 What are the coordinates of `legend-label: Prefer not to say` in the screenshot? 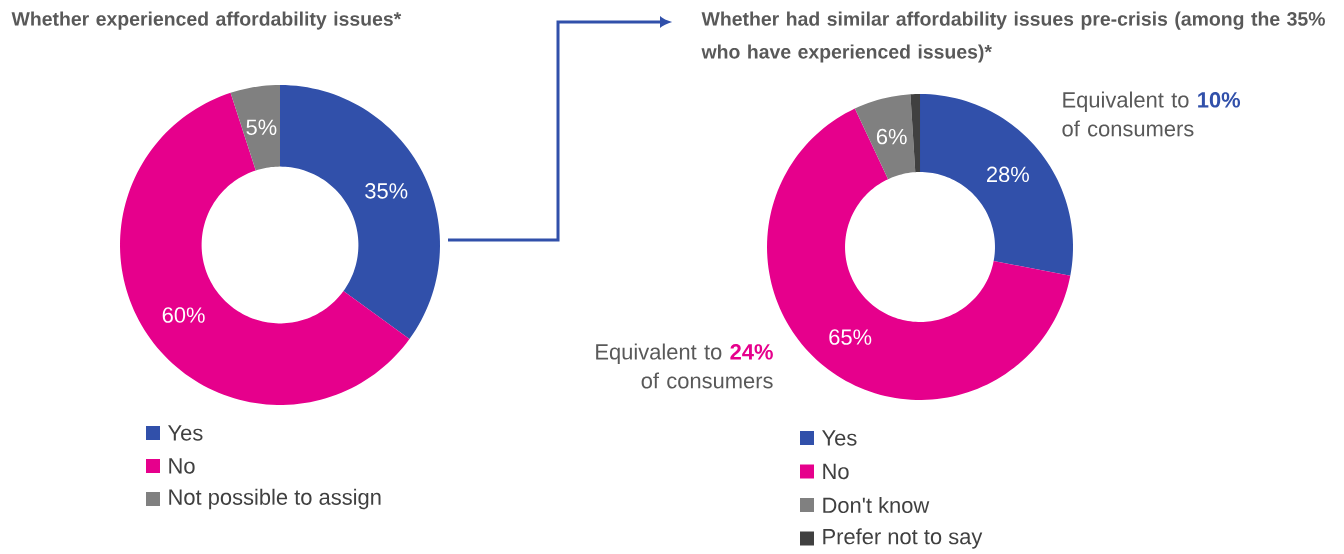 It's located at (903, 538).